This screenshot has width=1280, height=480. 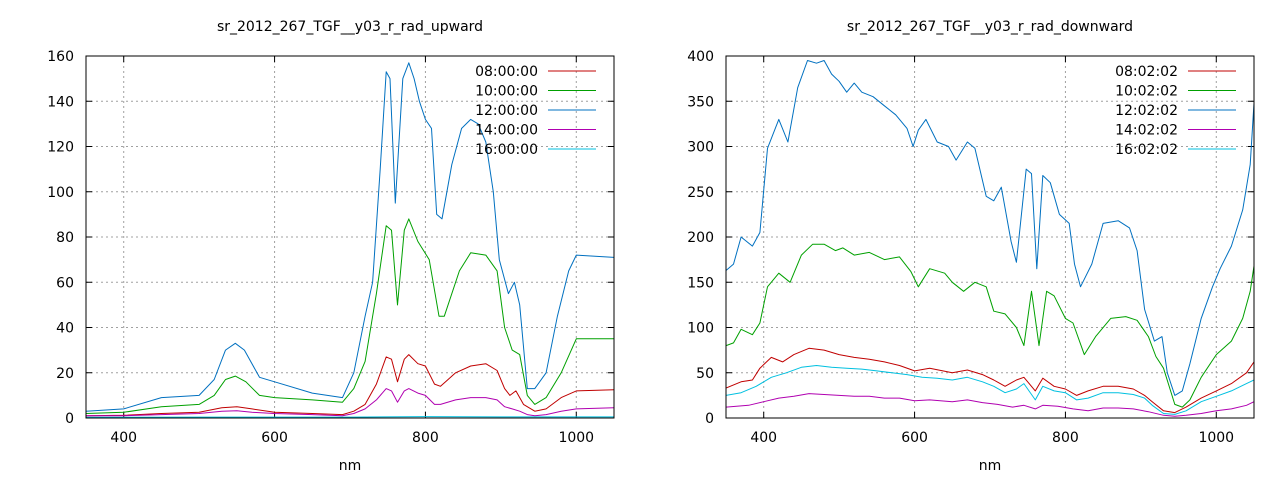 I want to click on y-tick-label: 160, so click(x=60, y=57).